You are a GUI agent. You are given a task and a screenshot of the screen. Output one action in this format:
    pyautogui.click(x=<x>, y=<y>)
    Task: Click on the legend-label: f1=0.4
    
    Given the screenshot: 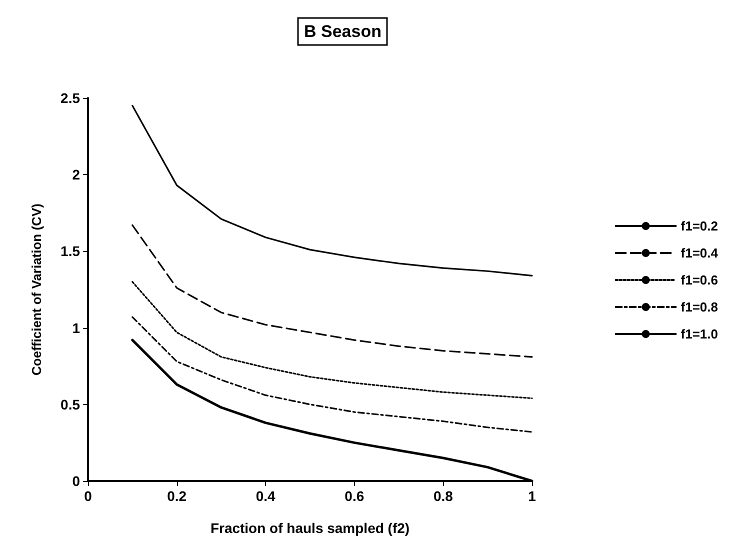 What is the action you would take?
    pyautogui.click(x=699, y=253)
    